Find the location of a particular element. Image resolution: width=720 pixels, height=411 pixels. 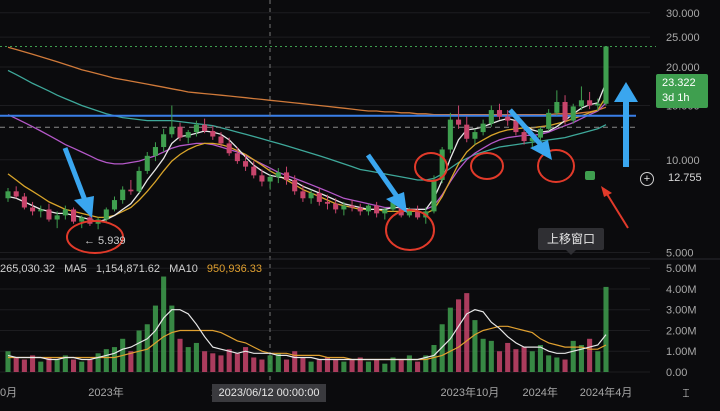

add-alert-button: + is located at coordinates (647, 179).